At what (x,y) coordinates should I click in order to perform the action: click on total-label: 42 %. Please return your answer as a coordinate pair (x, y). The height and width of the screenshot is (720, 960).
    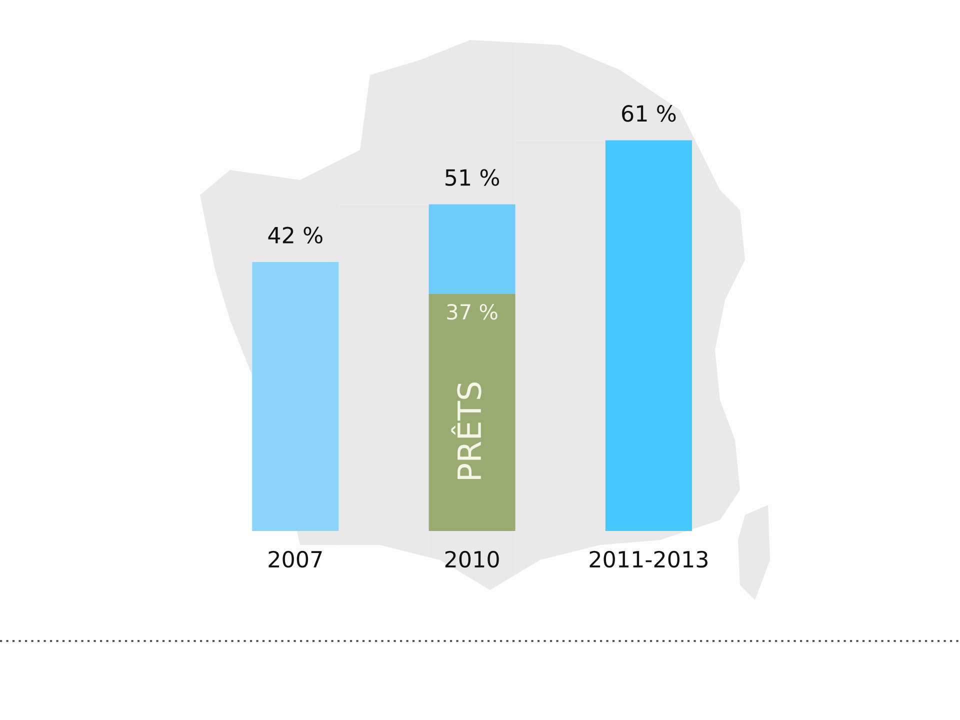
    Looking at the image, I should click on (295, 235).